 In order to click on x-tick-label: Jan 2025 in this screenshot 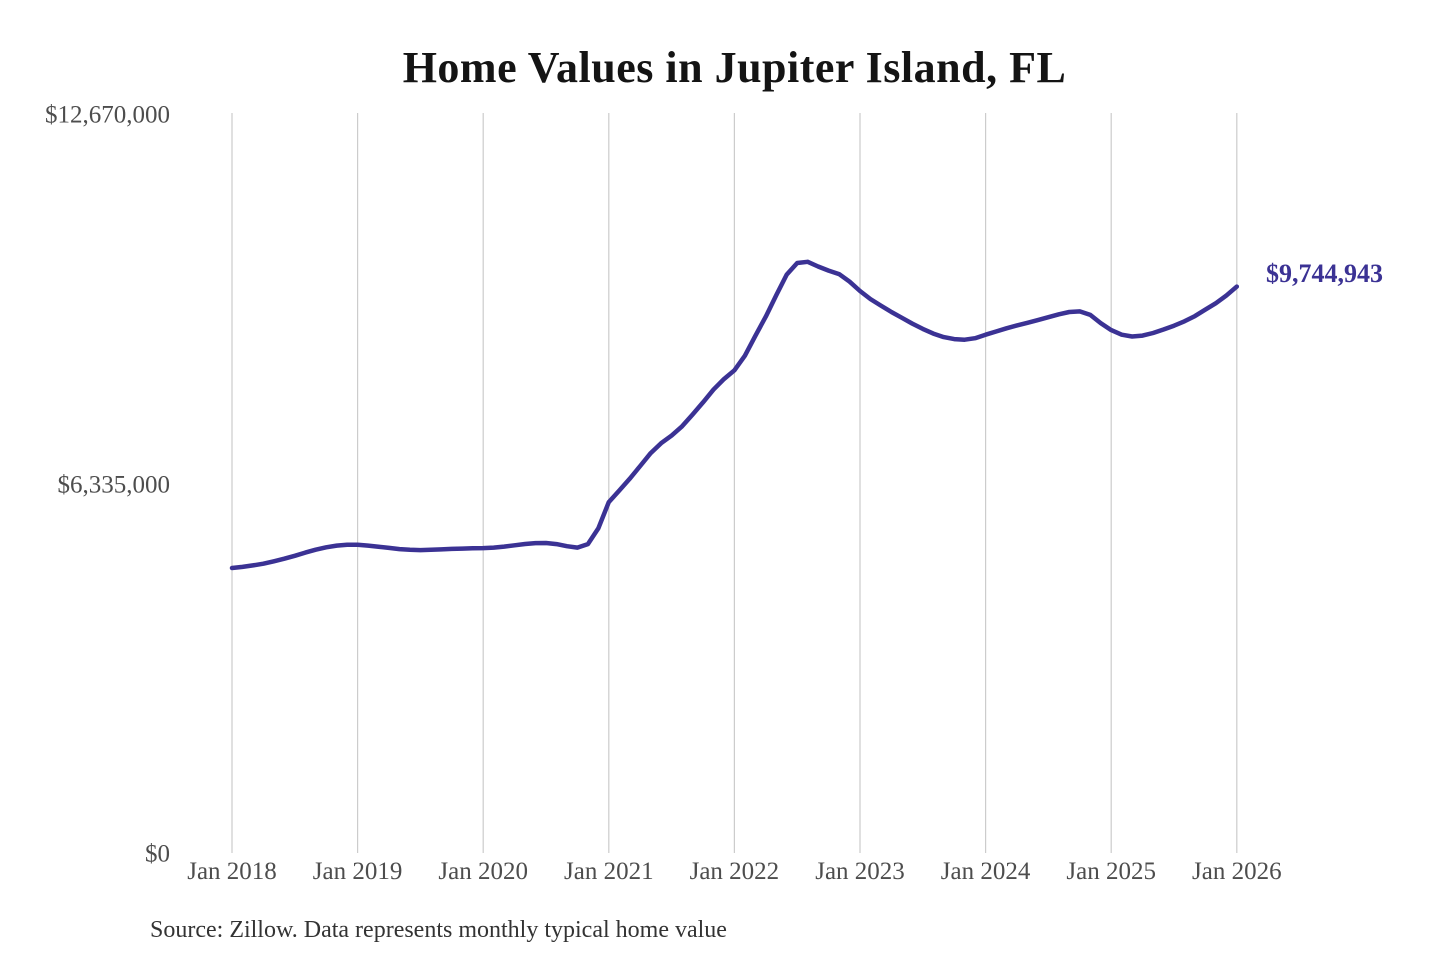, I will do `click(1111, 871)`.